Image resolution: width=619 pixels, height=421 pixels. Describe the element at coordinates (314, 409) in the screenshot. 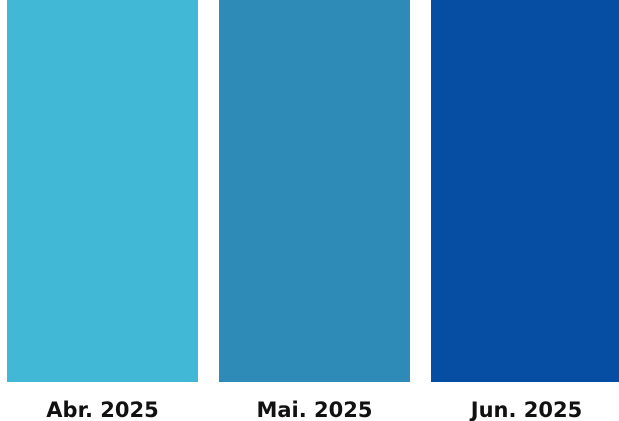

I see `category-label-2: Mai. 2025` at that location.